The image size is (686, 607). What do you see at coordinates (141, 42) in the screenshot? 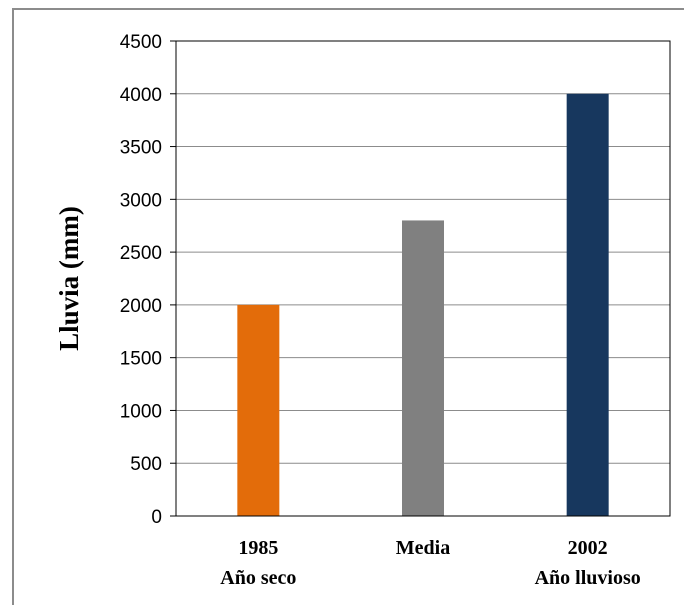
I see `y-tick-label: 4500` at bounding box center [141, 42].